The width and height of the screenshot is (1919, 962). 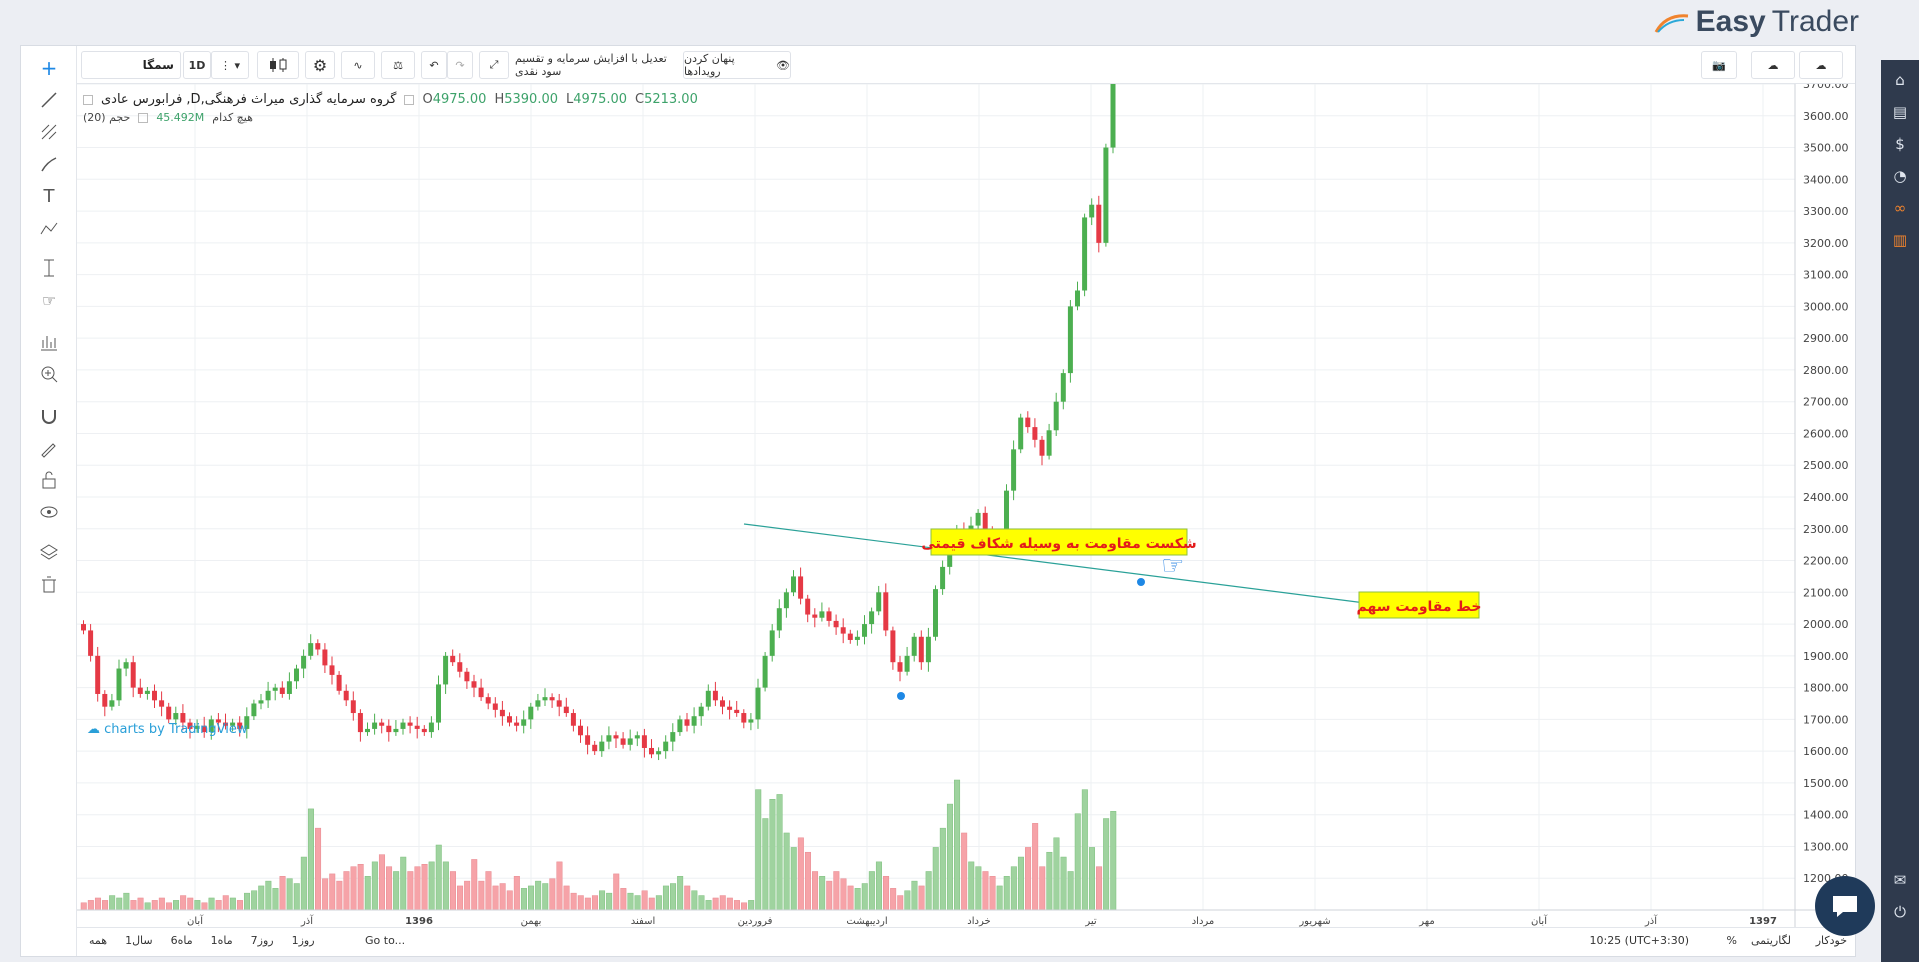 I want to click on chat-icon: ✉, so click(x=1900, y=880).